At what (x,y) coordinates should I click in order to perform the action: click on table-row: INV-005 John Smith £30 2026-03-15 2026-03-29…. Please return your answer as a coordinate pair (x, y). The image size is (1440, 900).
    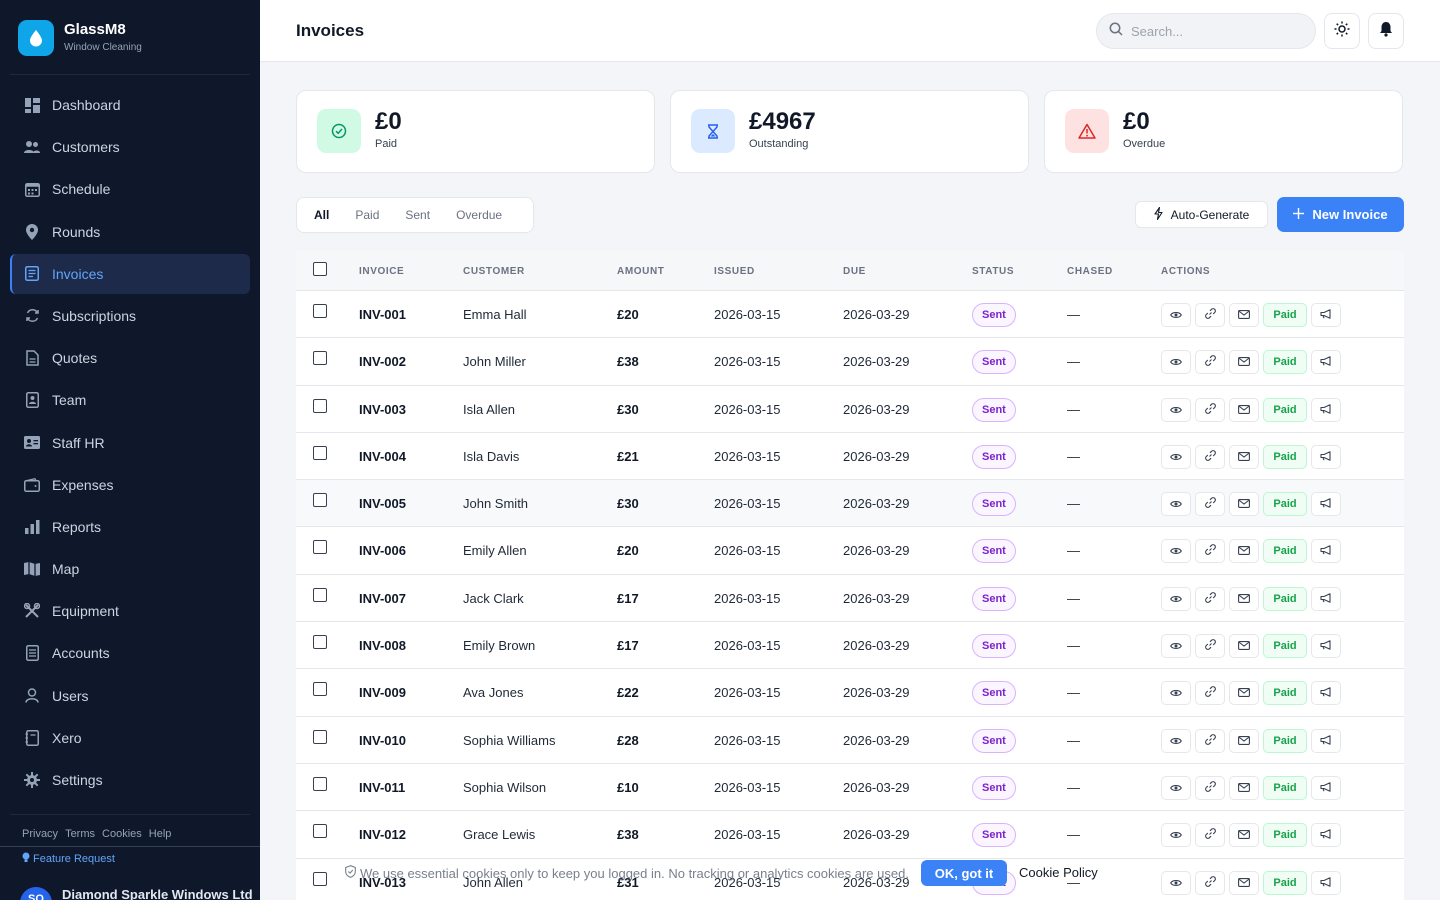
    Looking at the image, I should click on (850, 504).